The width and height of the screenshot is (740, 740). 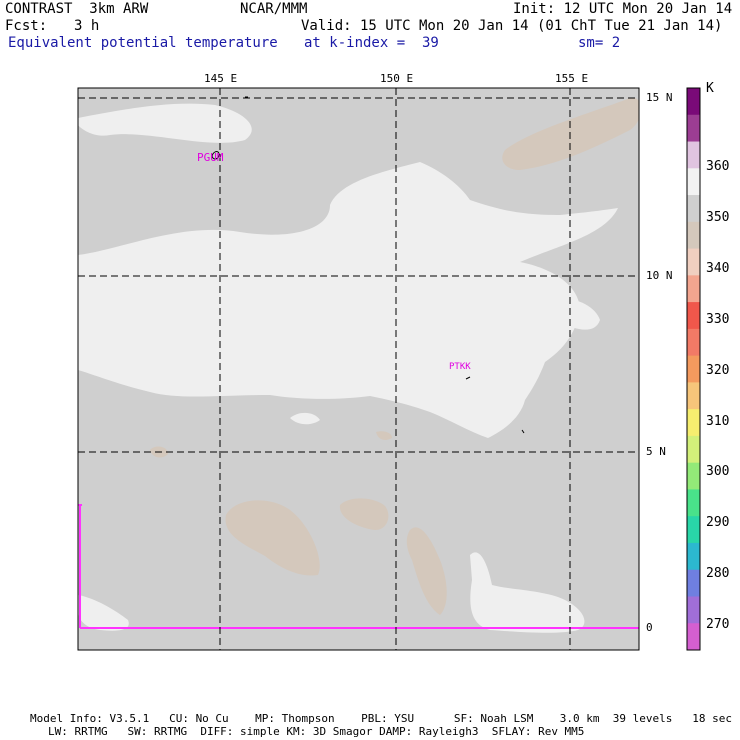 What do you see at coordinates (274, 9) in the screenshot?
I see `org-label: NCAR/MMM` at bounding box center [274, 9].